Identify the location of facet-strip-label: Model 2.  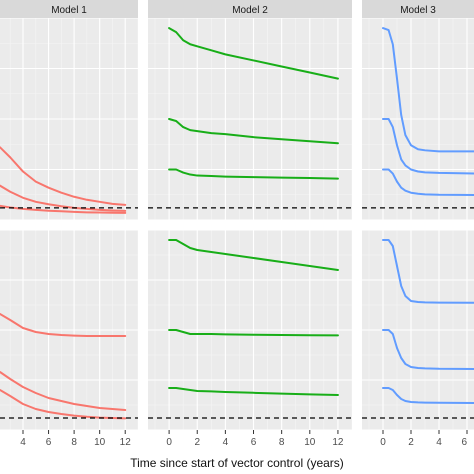
(250, 10).